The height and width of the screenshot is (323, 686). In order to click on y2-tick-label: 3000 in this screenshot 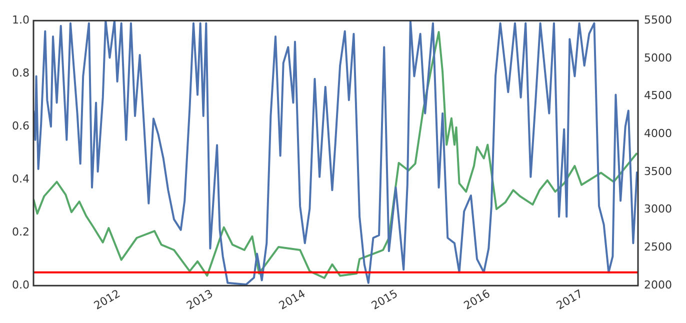, I will do `click(658, 209)`.